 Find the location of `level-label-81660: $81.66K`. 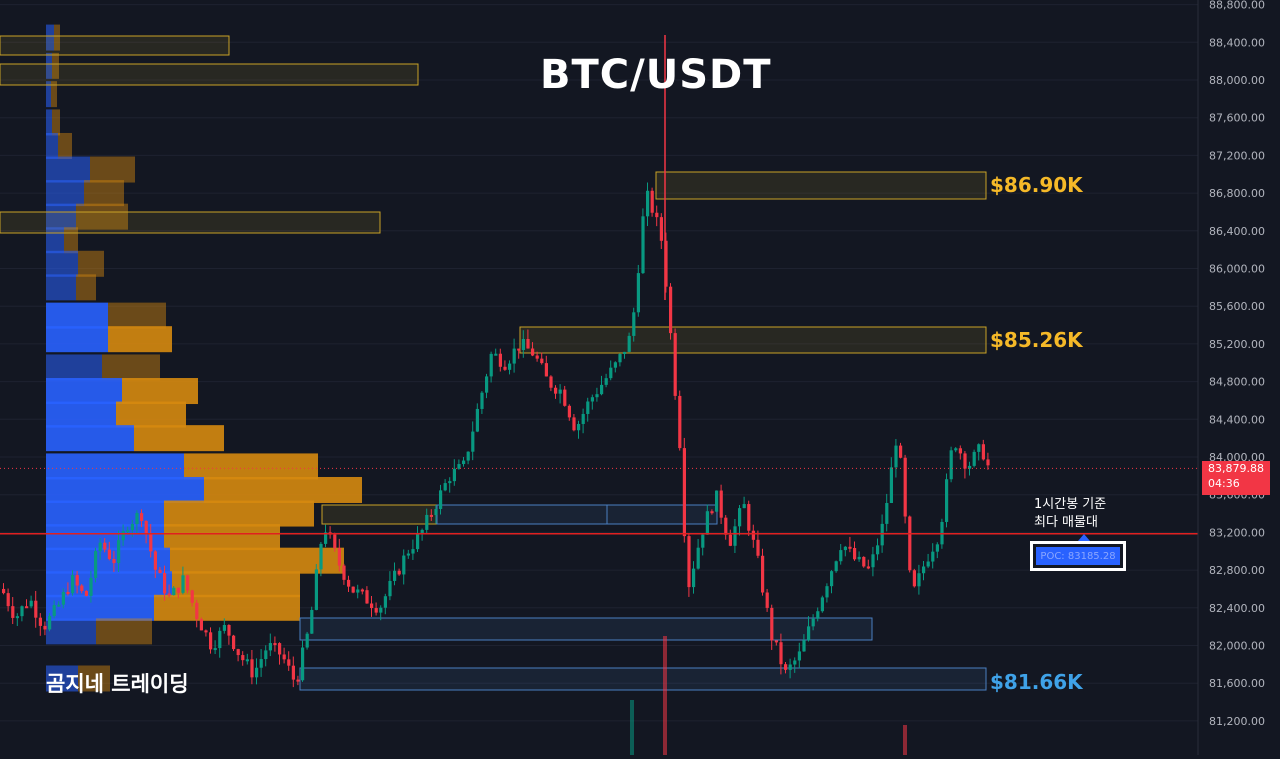

level-label-81660: $81.66K is located at coordinates (1036, 682).